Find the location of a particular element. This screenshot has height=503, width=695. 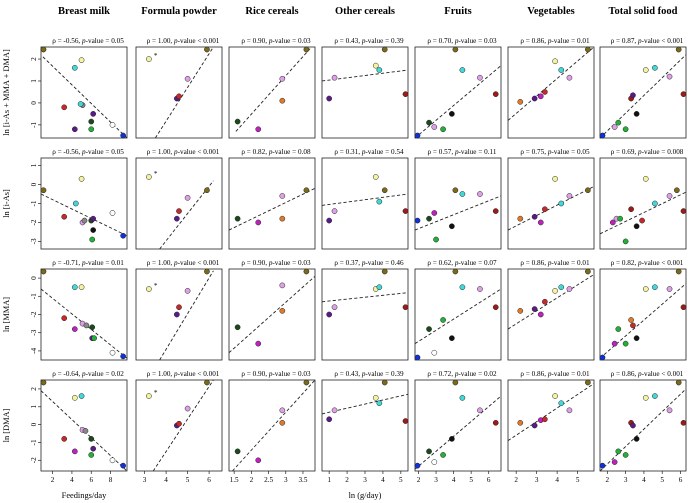

stat-annotation: ρ = -0.64, p-value = 0.02 is located at coordinates (88, 374).